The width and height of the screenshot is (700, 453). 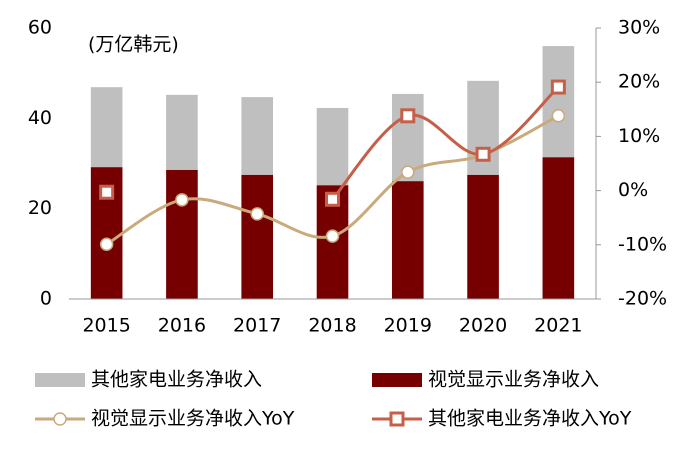 I want to click on legend-label: 其他家电业务净收入YoY, so click(x=530, y=419).